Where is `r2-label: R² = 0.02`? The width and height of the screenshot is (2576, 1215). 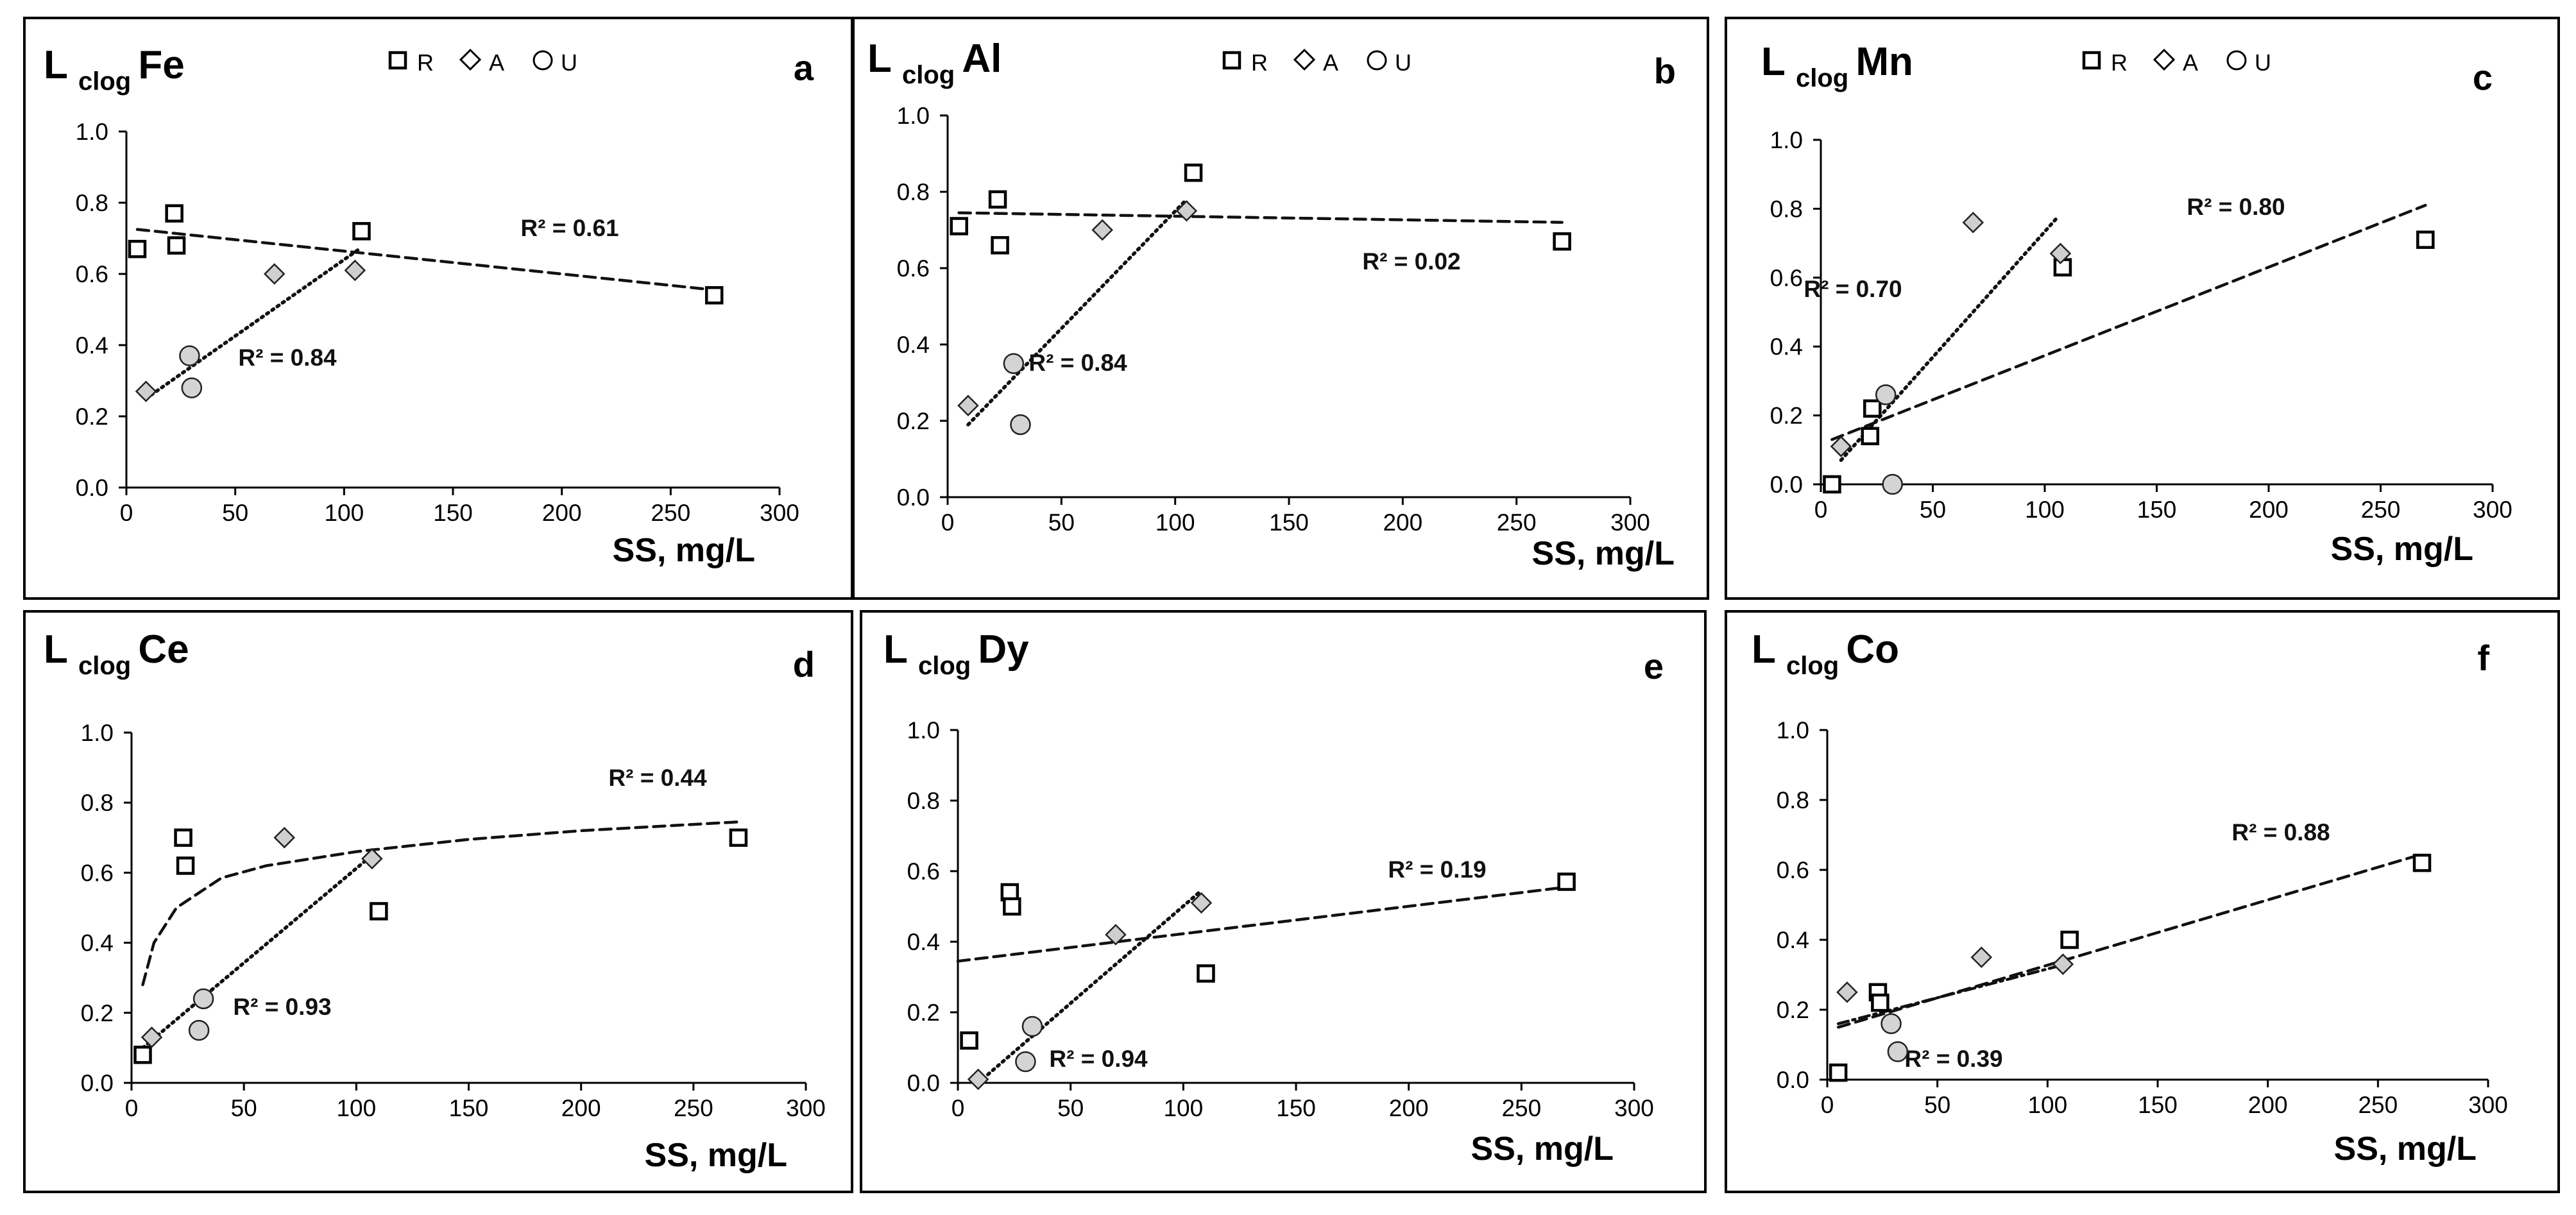 r2-label: R² = 0.02 is located at coordinates (1411, 262).